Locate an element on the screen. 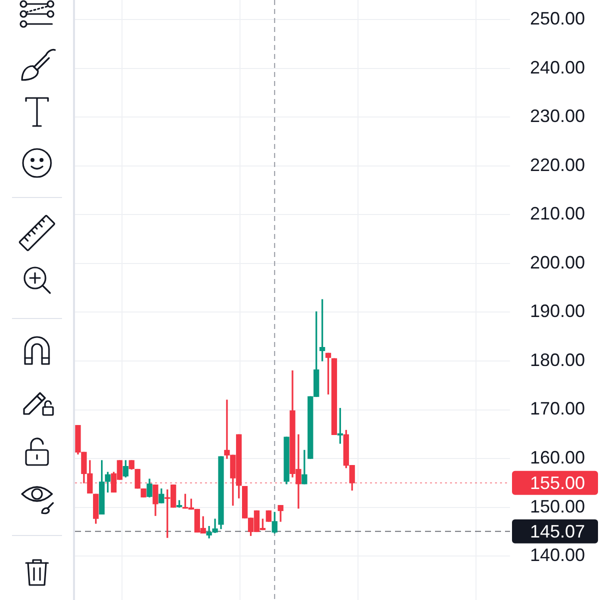 The height and width of the screenshot is (600, 600). y-tick-label: 140.00 is located at coordinates (558, 555).